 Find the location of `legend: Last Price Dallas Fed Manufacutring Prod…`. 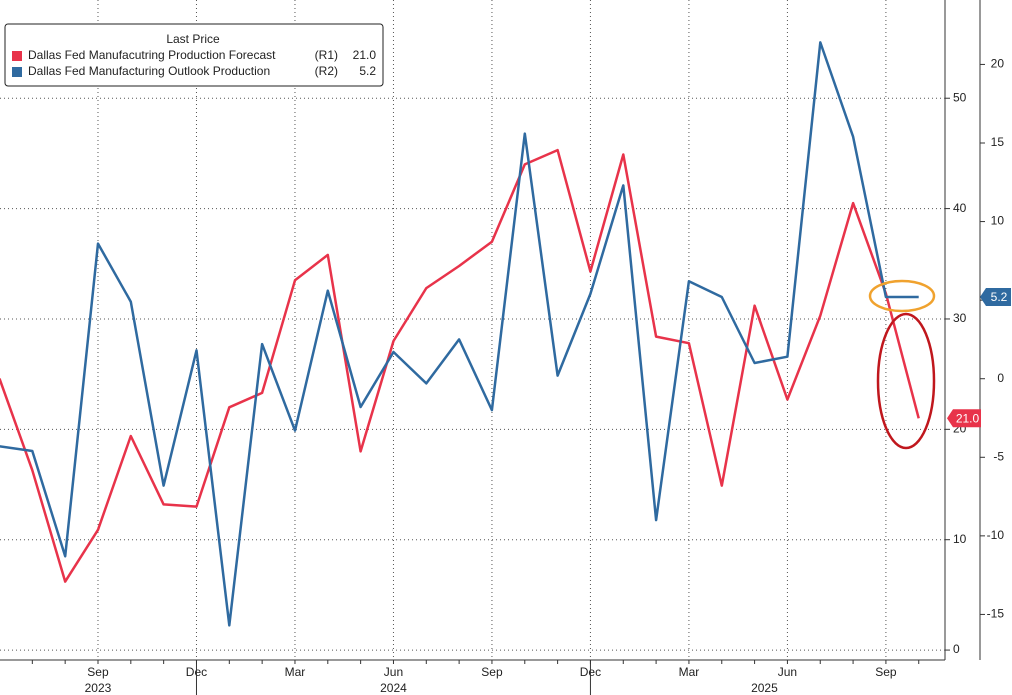

legend: Last Price Dallas Fed Manufacutring Prod… is located at coordinates (194, 55).